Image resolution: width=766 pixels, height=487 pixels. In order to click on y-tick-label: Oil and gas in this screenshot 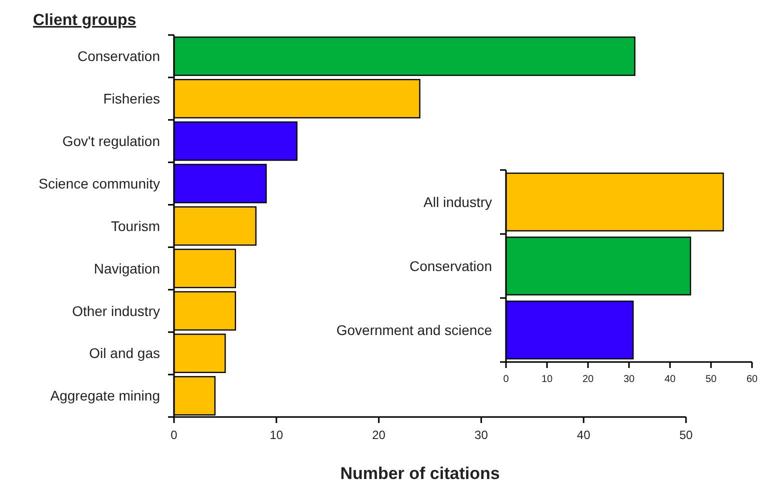, I will do `click(124, 353)`.